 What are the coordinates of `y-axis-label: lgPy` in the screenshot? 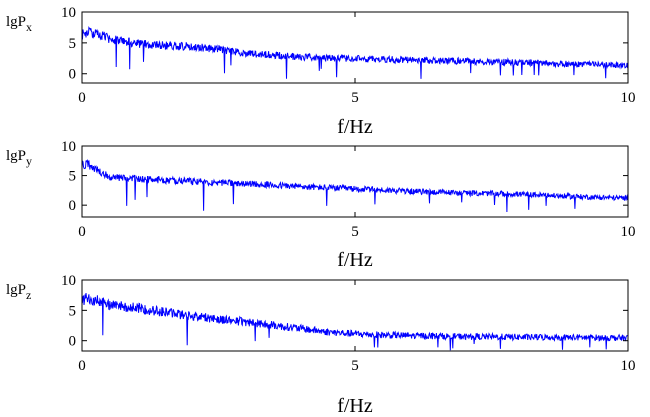 It's located at (19, 158).